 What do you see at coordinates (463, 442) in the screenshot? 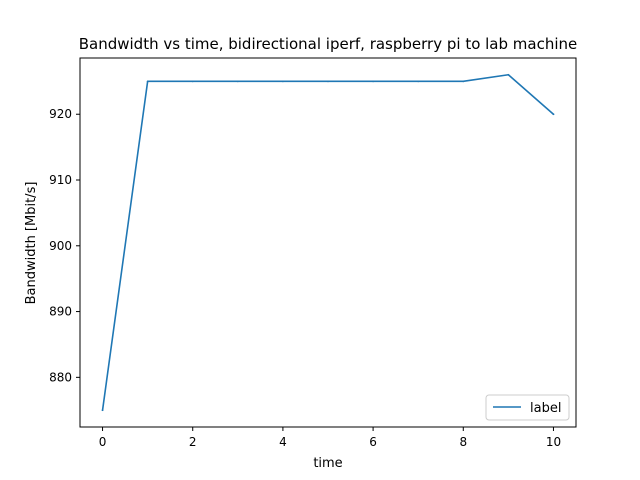
I see `x-tick-label-4: 8` at bounding box center [463, 442].